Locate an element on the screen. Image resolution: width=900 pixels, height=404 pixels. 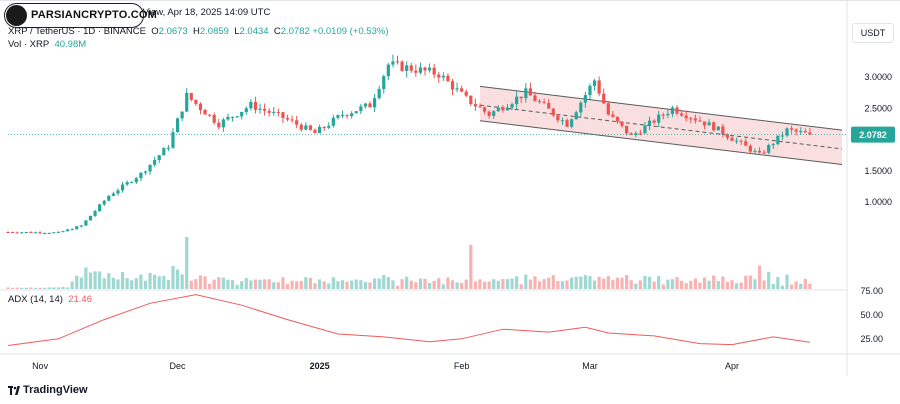
volume-value: 40.98M is located at coordinates (70, 44).